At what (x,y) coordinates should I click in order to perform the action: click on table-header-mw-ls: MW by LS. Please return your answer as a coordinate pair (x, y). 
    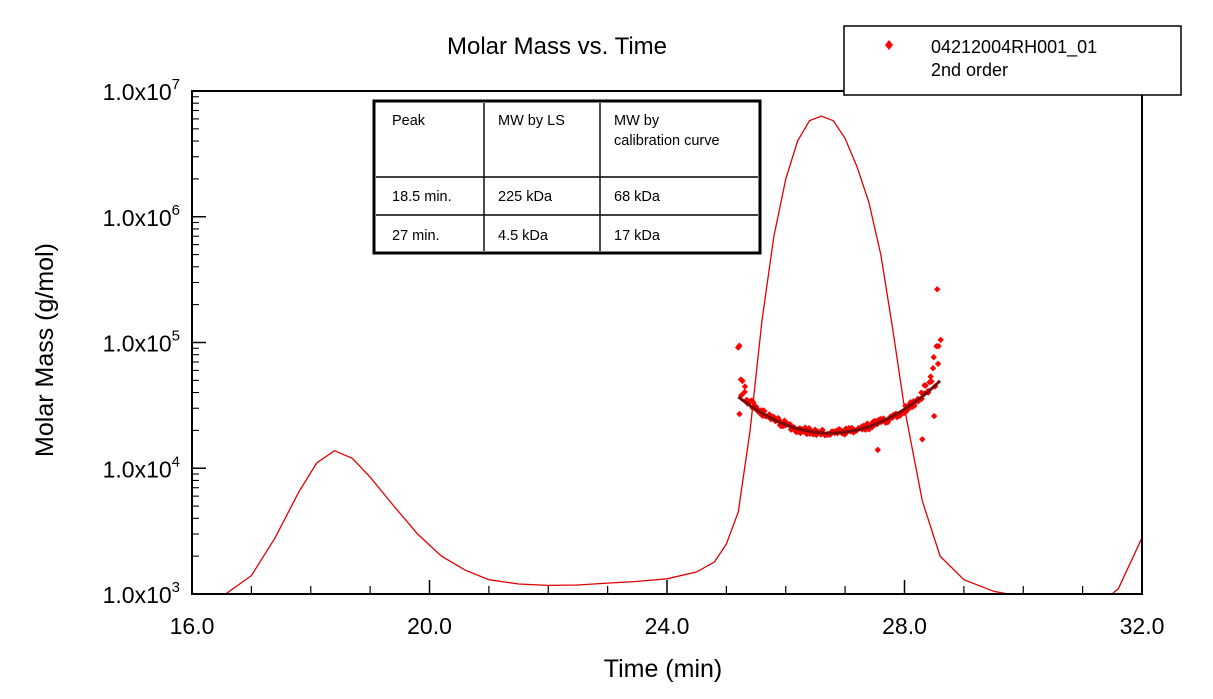
    Looking at the image, I should click on (531, 121).